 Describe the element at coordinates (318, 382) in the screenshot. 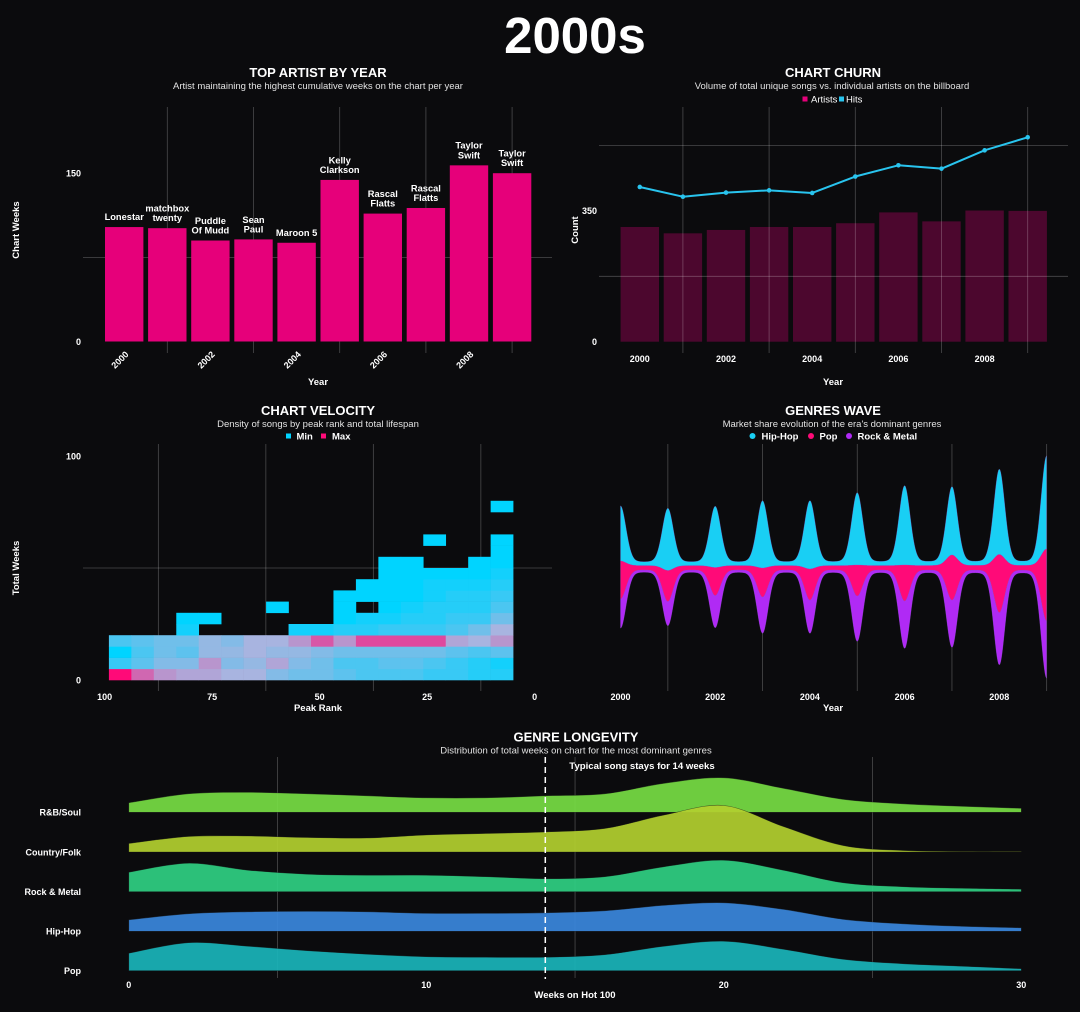

I see `x-axis-label: Year` at that location.